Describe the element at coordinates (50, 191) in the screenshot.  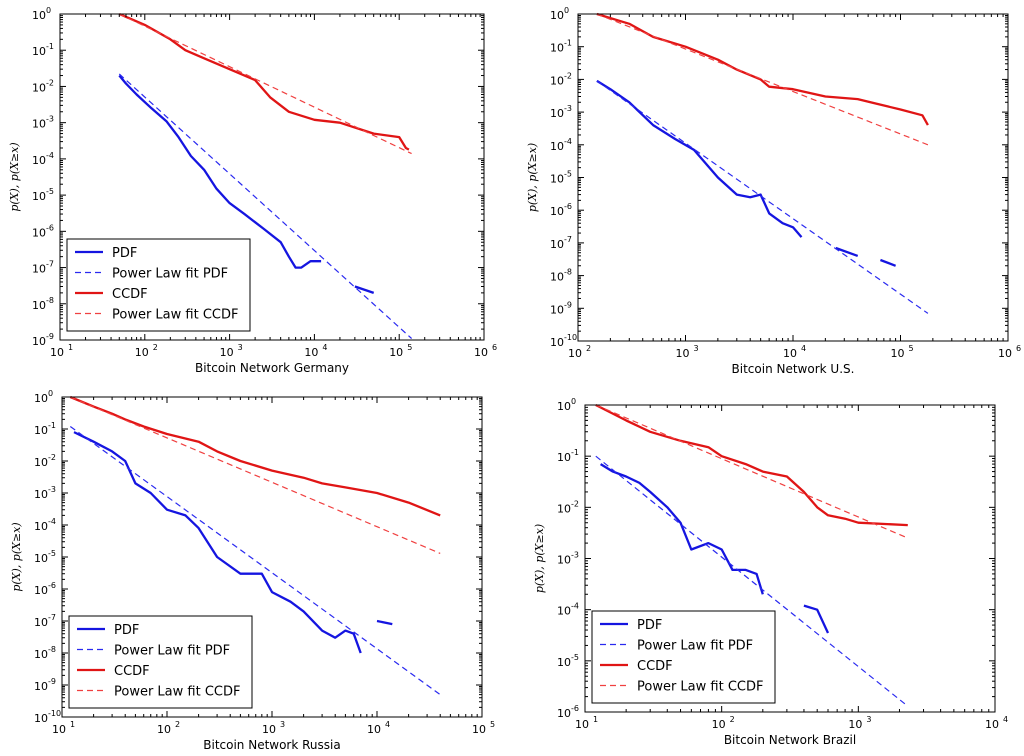
I see `y-tick-exponent: -5` at that location.